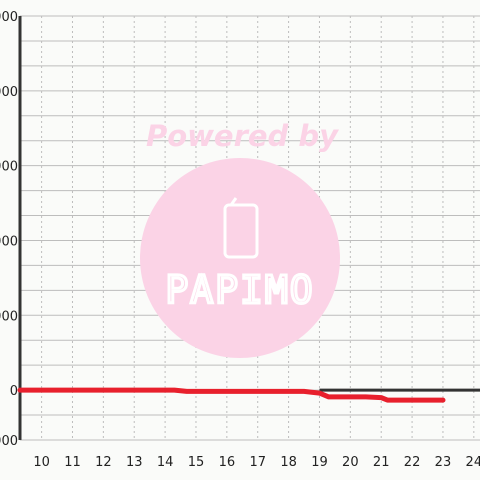 This screenshot has height=480, width=480. What do you see at coordinates (9, 92) in the screenshot?
I see `y-tick-label: 120,000` at bounding box center [9, 92].